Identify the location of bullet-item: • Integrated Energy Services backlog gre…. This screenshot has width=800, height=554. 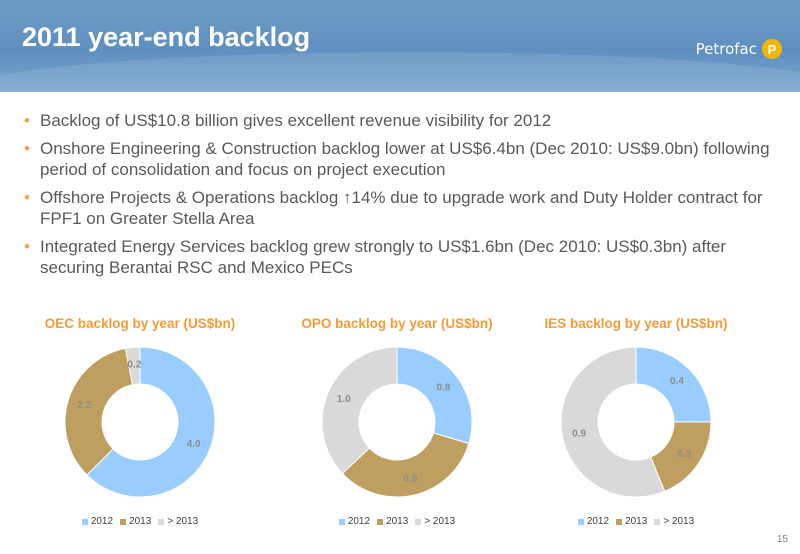
(404, 257).